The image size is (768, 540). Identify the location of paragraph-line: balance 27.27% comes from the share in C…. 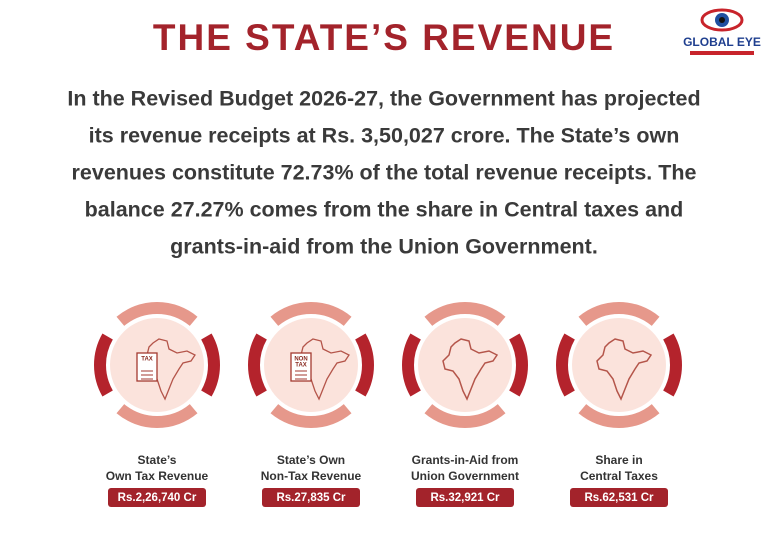
(384, 210).